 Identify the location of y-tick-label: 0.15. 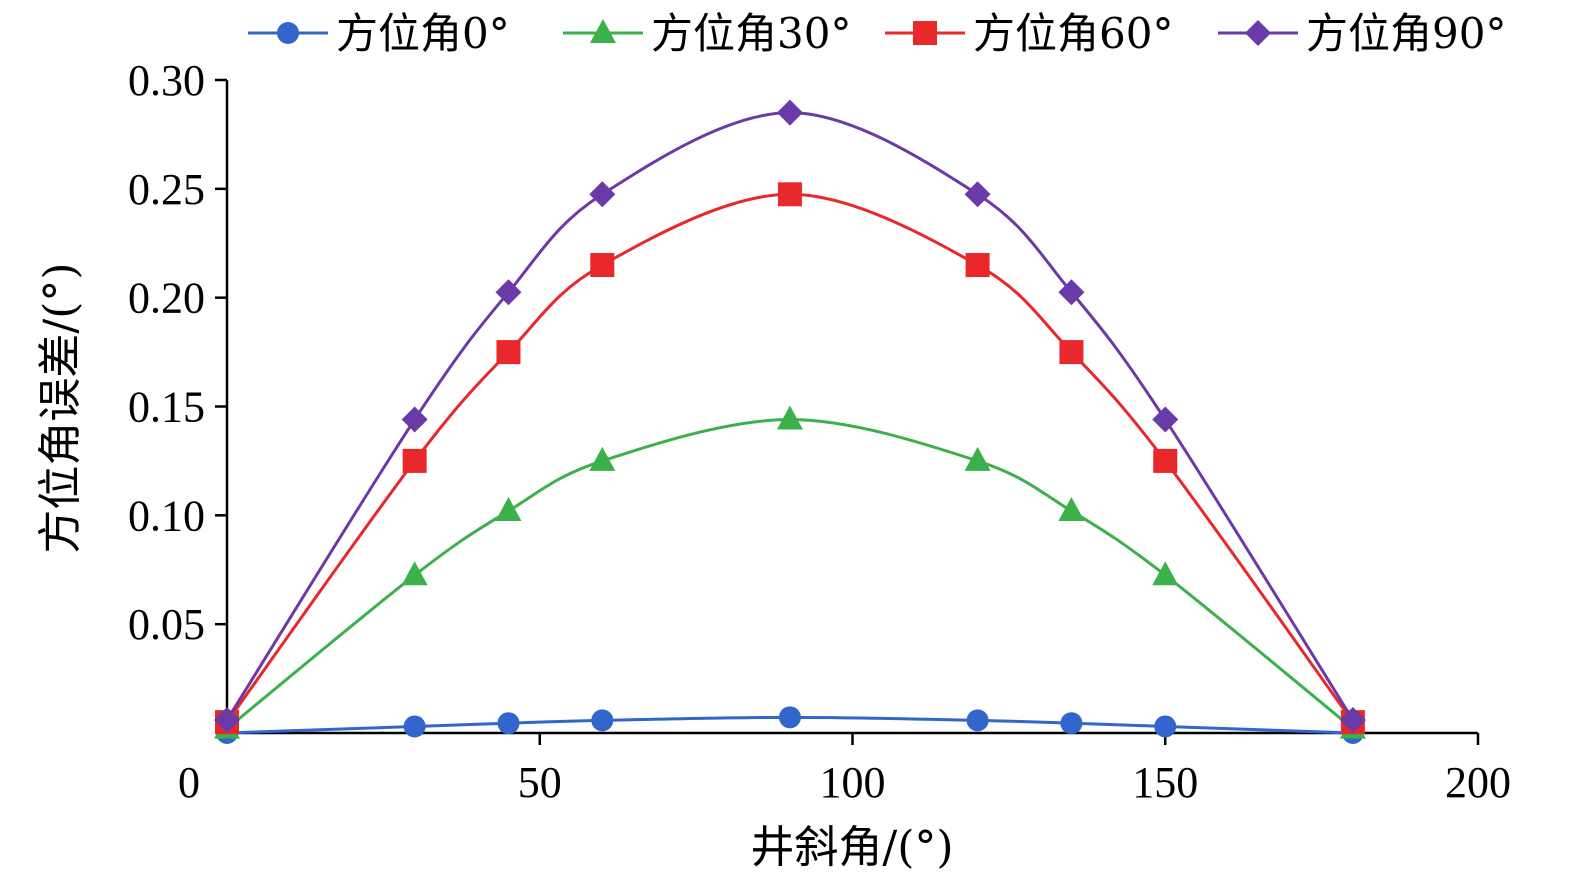
(166, 407).